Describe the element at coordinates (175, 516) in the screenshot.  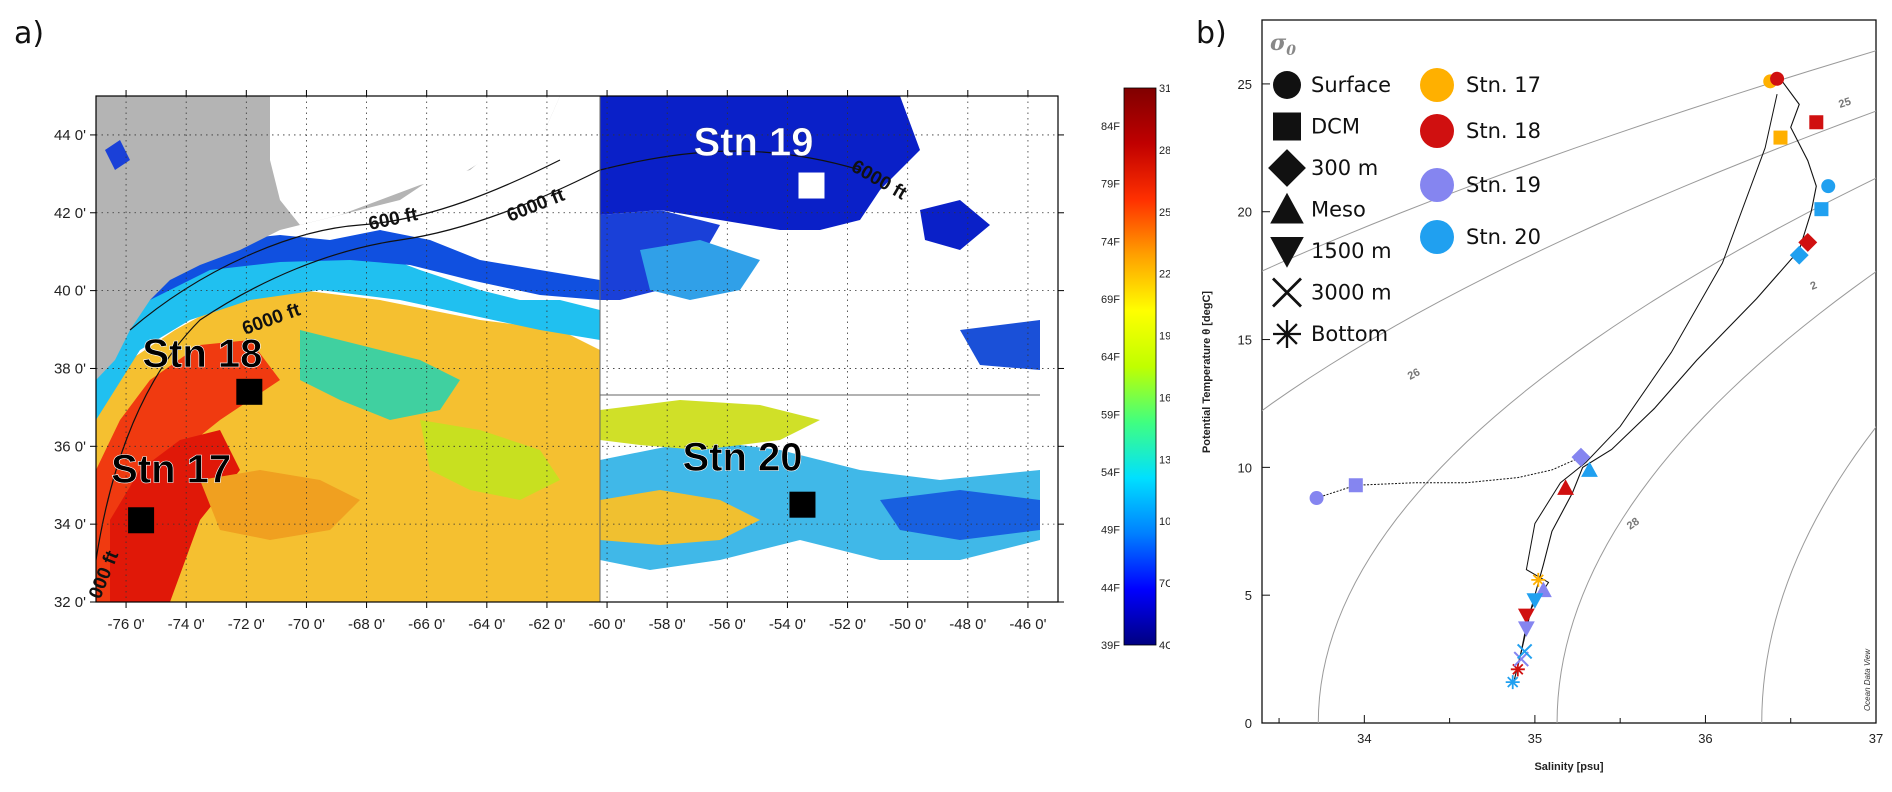
I see `sst-hot-core` at that location.